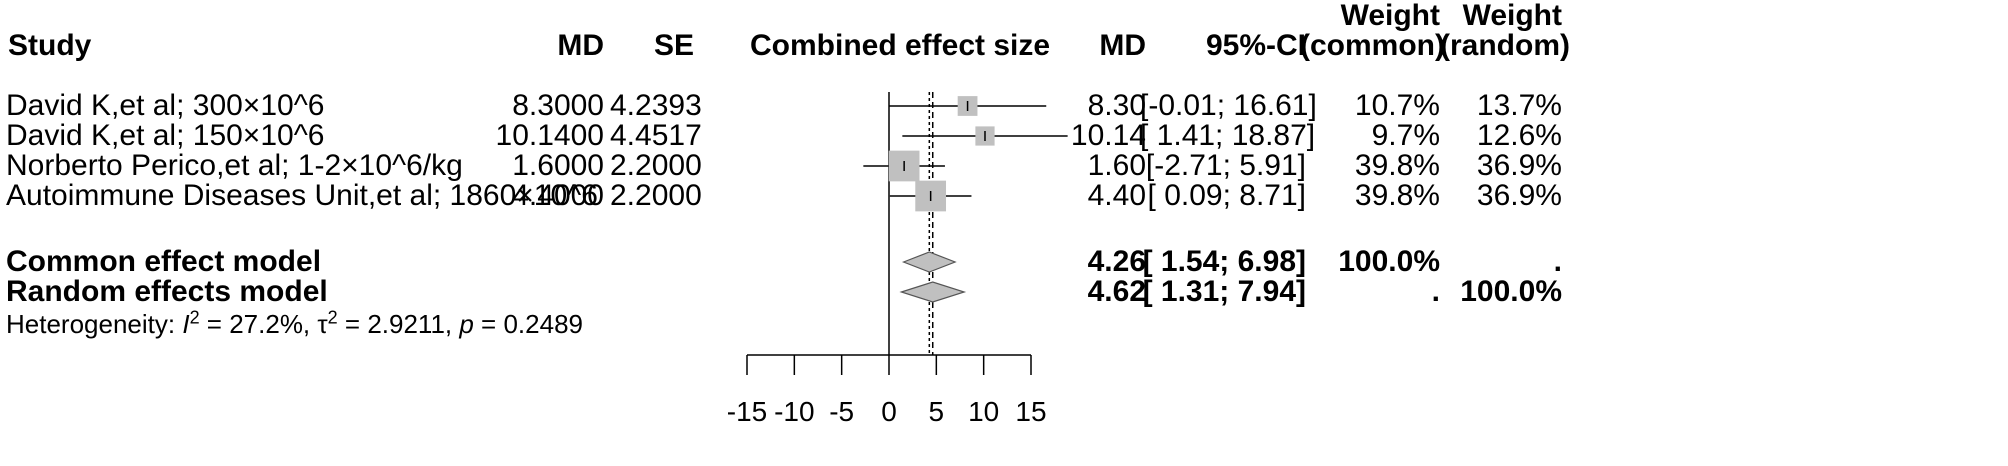  What do you see at coordinates (937, 411) in the screenshot?
I see `x-axis-tick-label: 5` at bounding box center [937, 411].